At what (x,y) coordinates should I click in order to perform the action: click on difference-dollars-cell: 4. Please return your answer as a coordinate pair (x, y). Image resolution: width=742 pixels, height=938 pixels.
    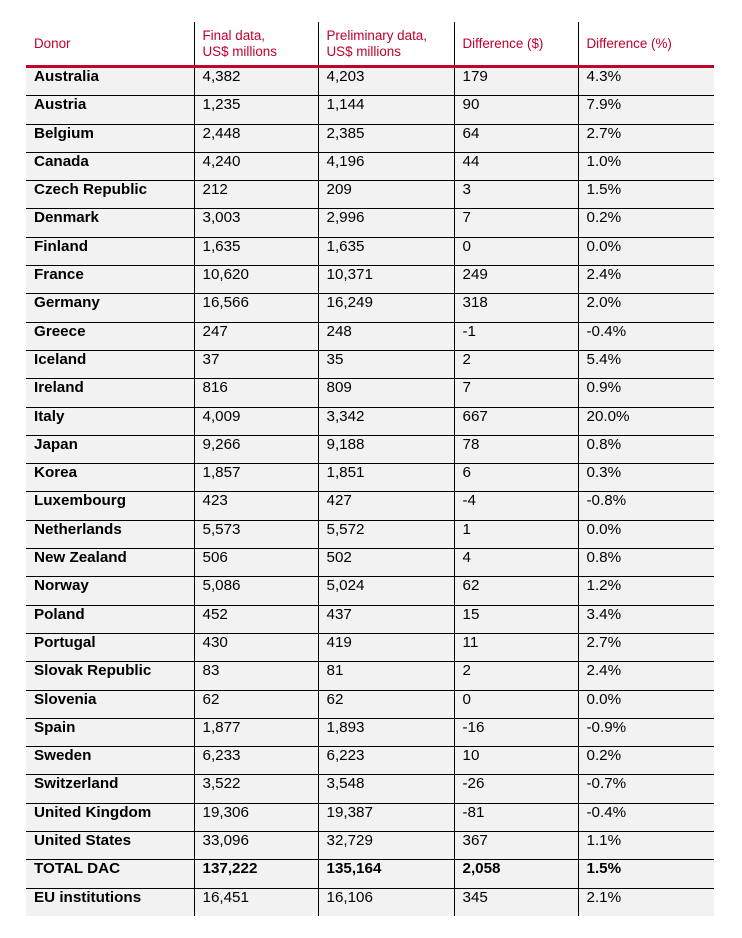
    Looking at the image, I should click on (515, 563).